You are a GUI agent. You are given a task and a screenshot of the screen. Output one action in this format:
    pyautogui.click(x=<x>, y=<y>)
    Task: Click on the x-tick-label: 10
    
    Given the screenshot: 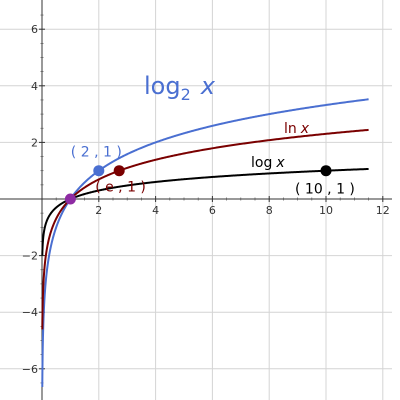 What is the action you would take?
    pyautogui.click(x=326, y=210)
    